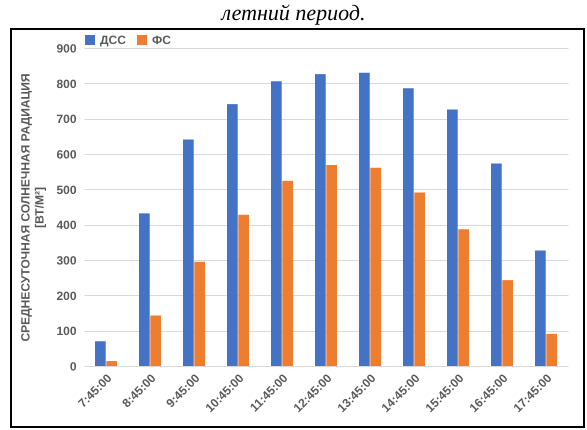 The height and width of the screenshot is (430, 587). I want to click on y-tick-label: 0, so click(73, 367).